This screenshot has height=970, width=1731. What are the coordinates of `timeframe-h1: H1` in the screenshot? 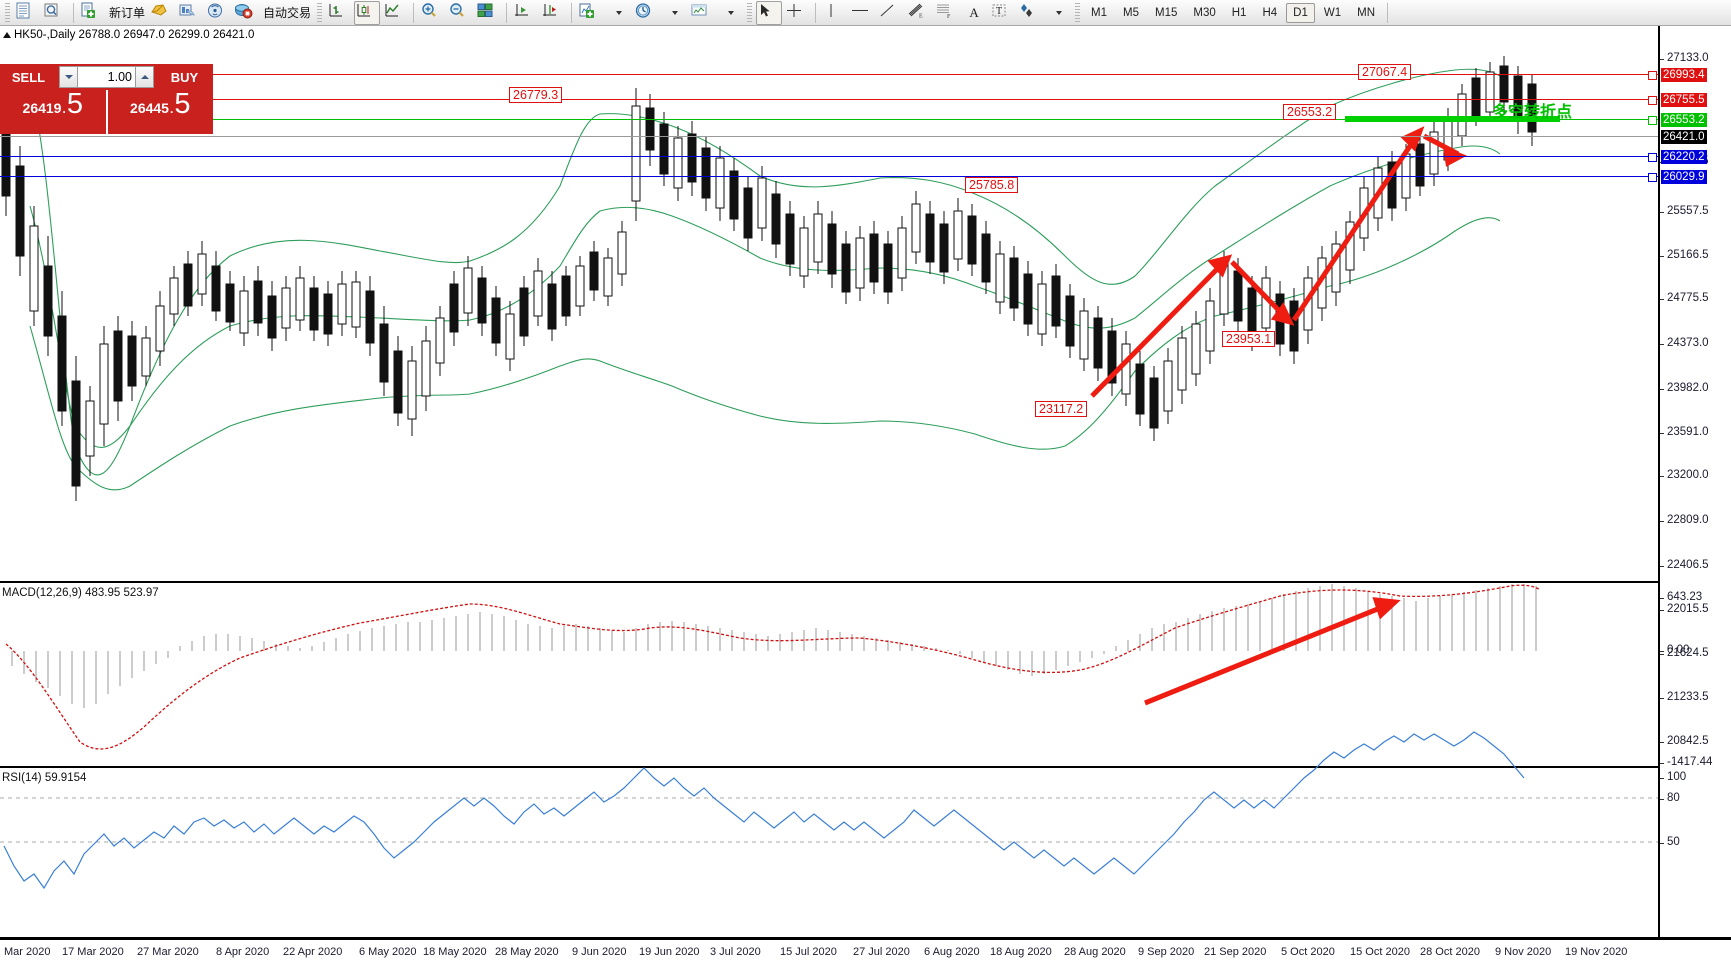 It's located at (1239, 12).